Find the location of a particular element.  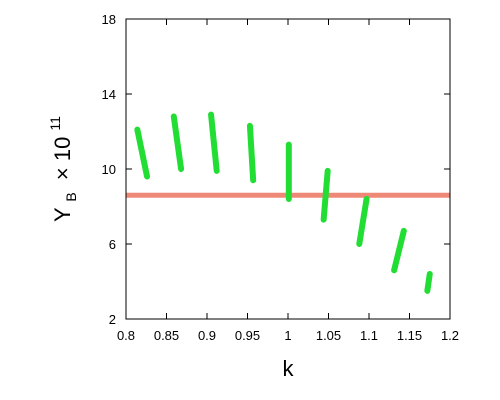

x-tick-label: 0.85 is located at coordinates (166, 335).